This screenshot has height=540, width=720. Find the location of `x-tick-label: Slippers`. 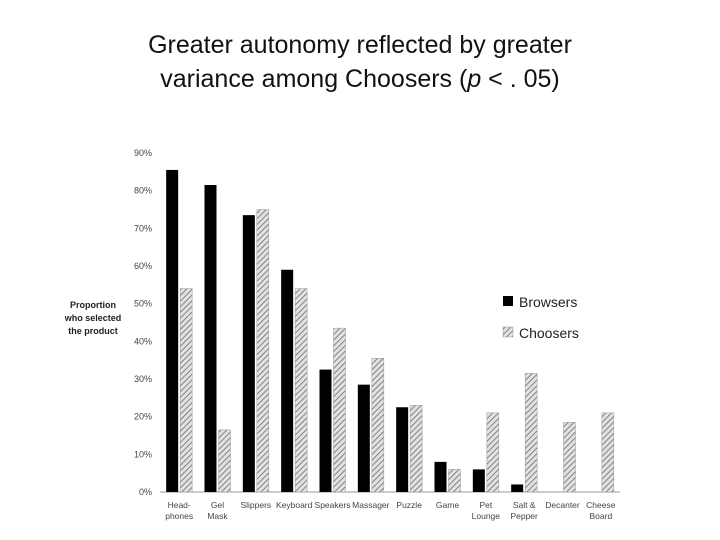

x-tick-label: Slippers is located at coordinates (255, 505).